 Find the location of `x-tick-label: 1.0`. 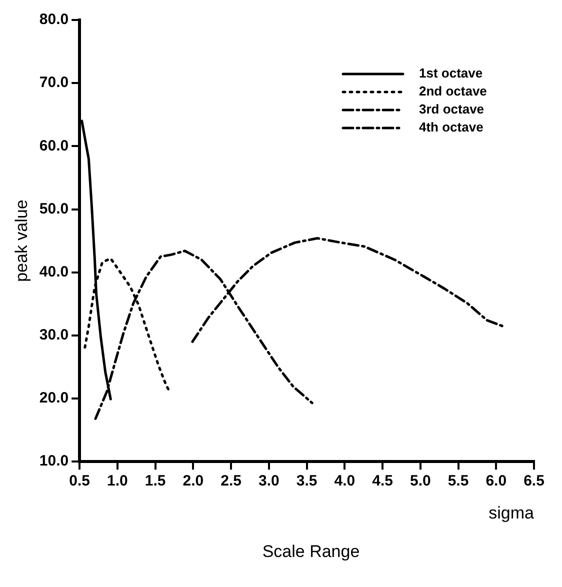

x-tick-label: 1.0 is located at coordinates (117, 481).